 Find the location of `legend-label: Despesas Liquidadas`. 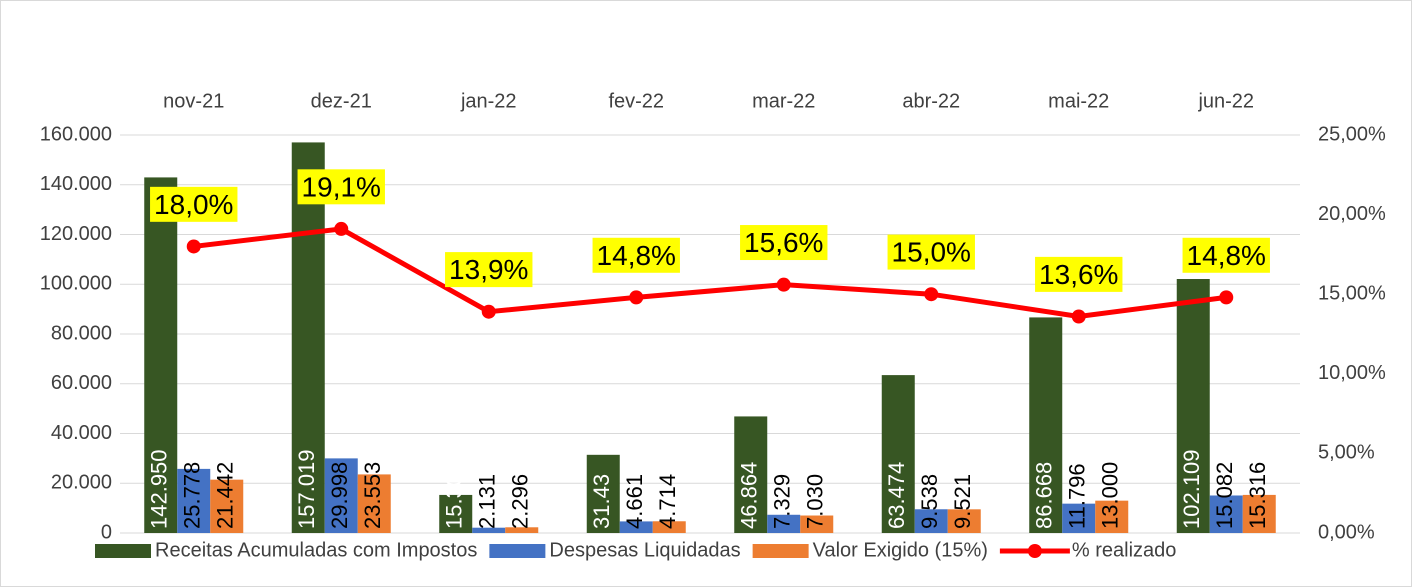

legend-label: Despesas Liquidadas is located at coordinates (644, 550).